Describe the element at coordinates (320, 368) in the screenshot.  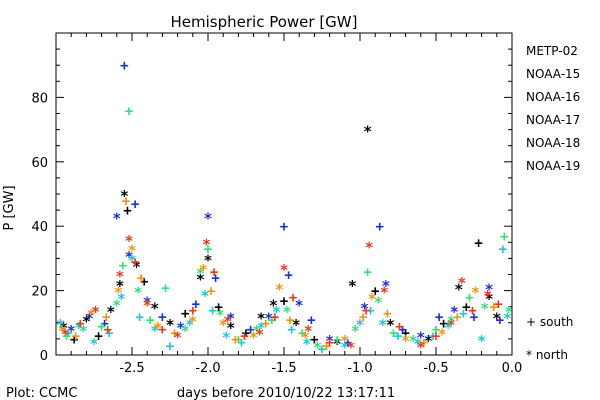
I see `x-tick-labels: -2.5 -2.0 -1.5 -1.0 -0.5 0.0` at that location.